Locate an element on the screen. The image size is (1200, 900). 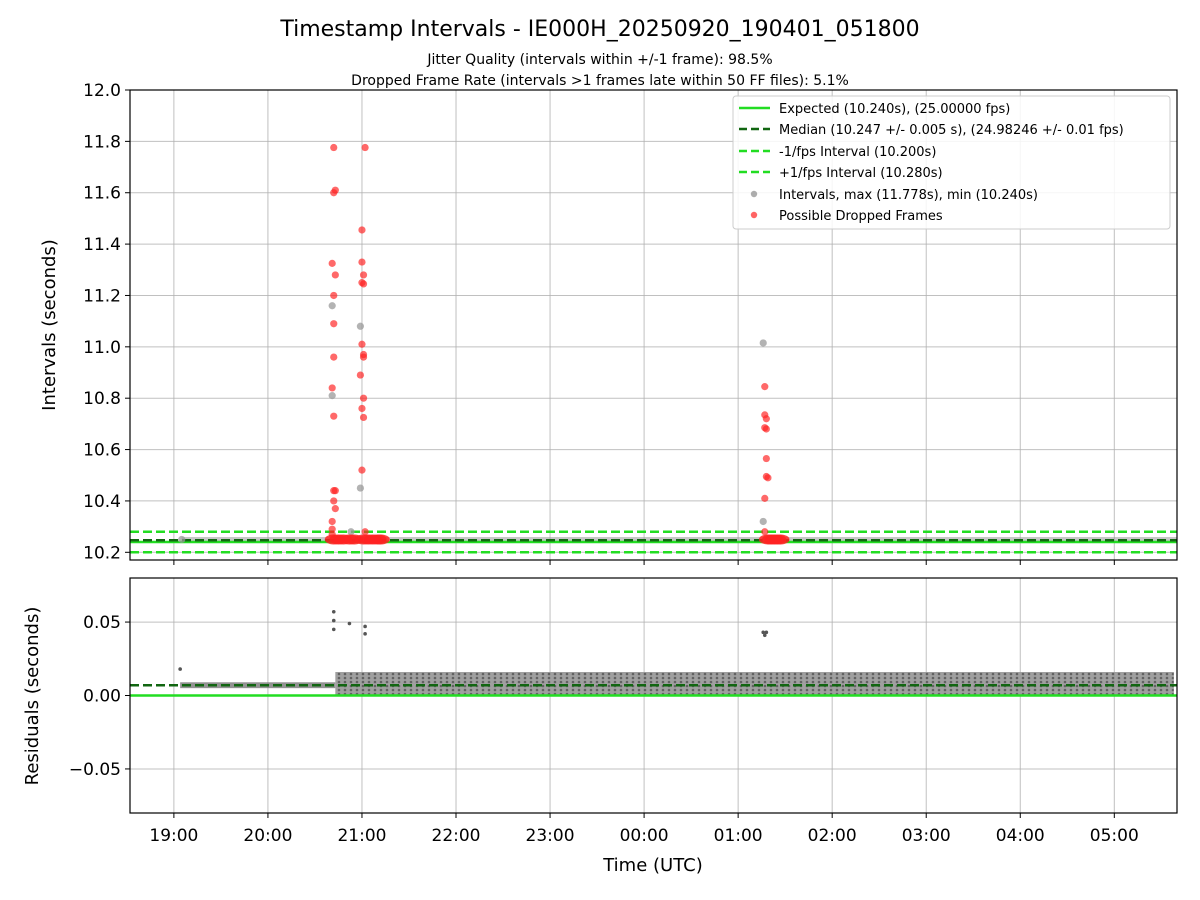
legend-dropped-label: Possible Dropped Frames is located at coordinates (861, 216).